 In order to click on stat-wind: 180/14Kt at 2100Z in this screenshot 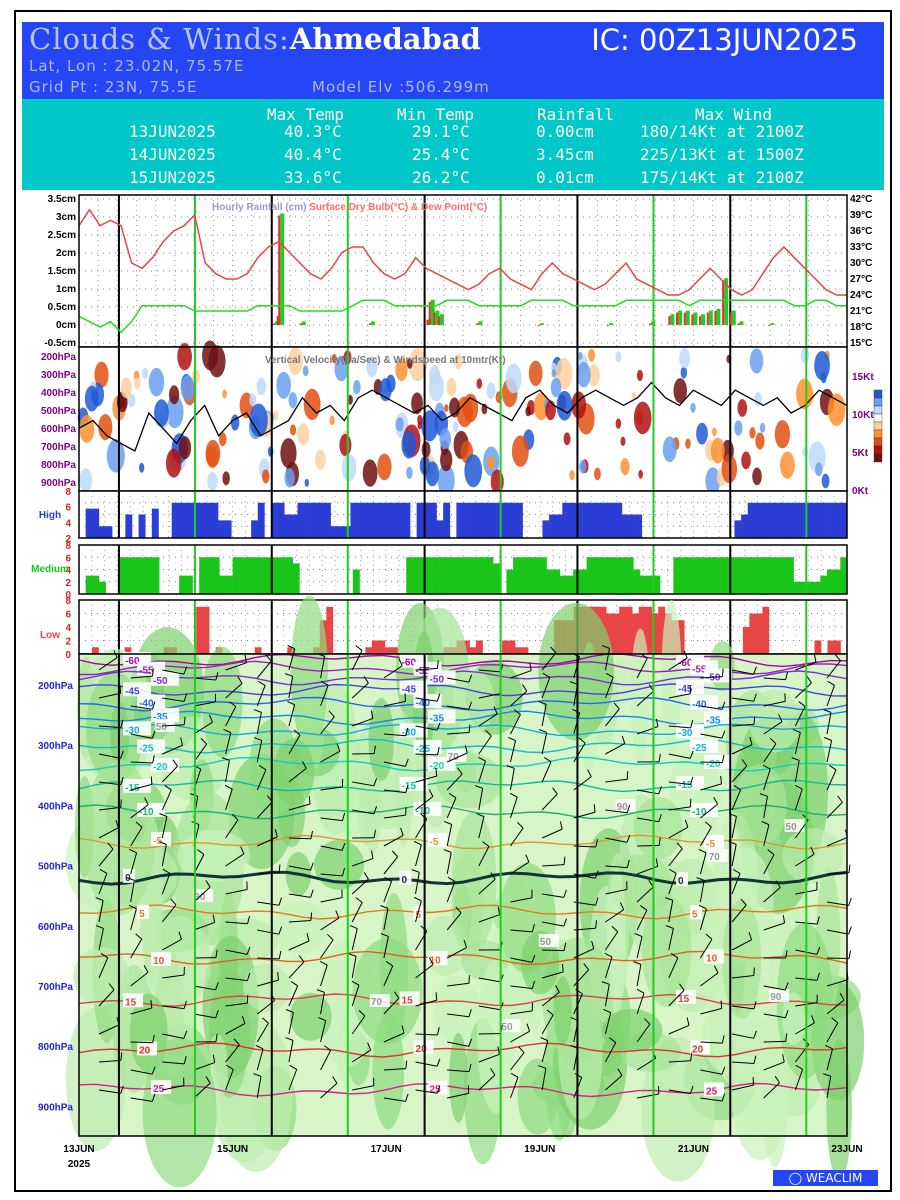, I will do `click(722, 131)`.